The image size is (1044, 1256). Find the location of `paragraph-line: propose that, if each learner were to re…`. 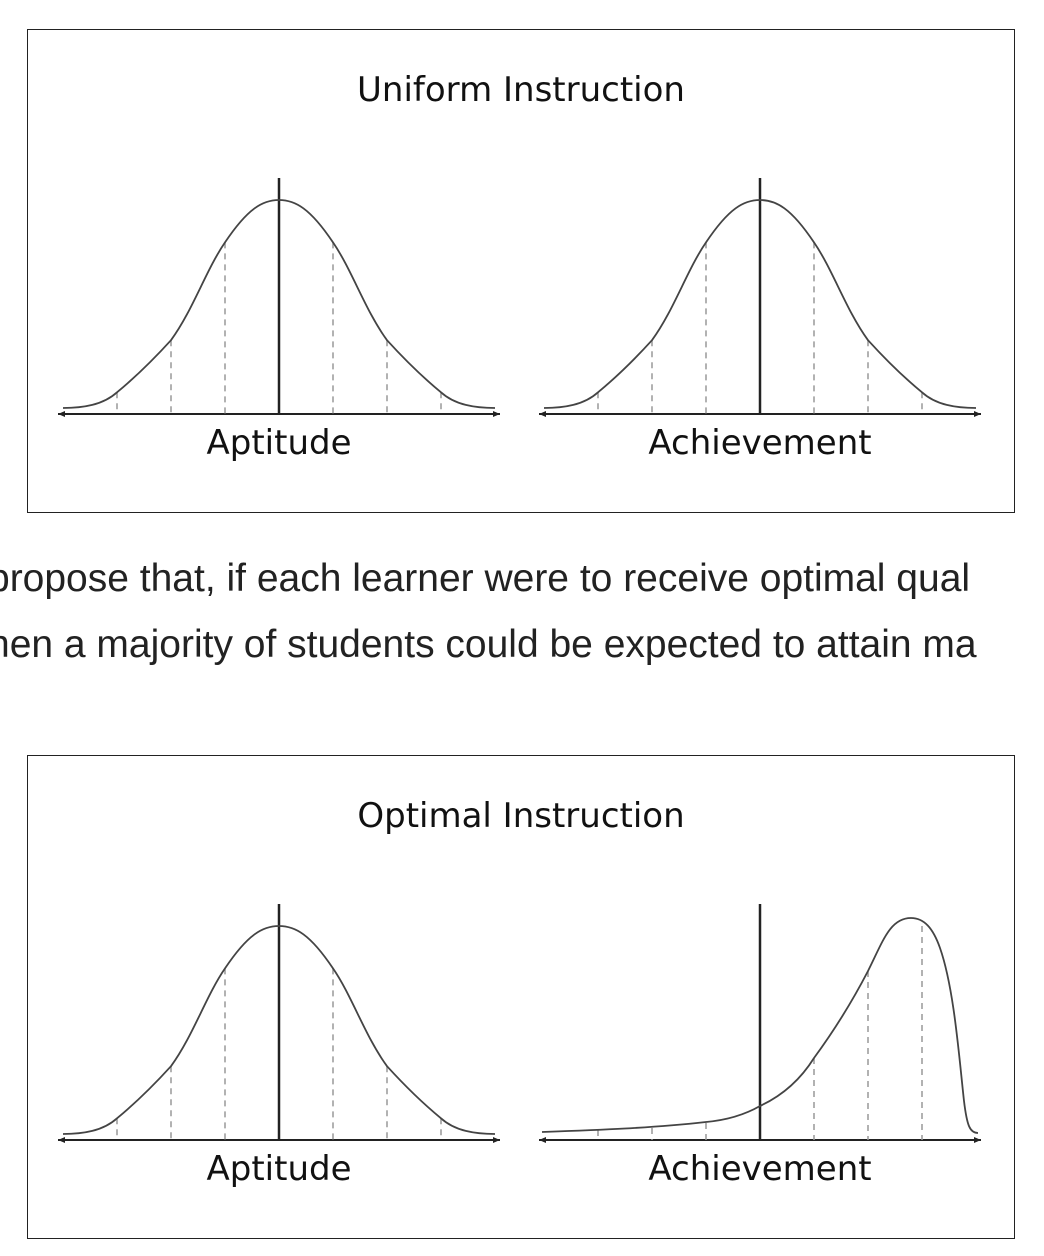

paragraph-line: propose that, if each learner were to re… is located at coordinates (485, 578).